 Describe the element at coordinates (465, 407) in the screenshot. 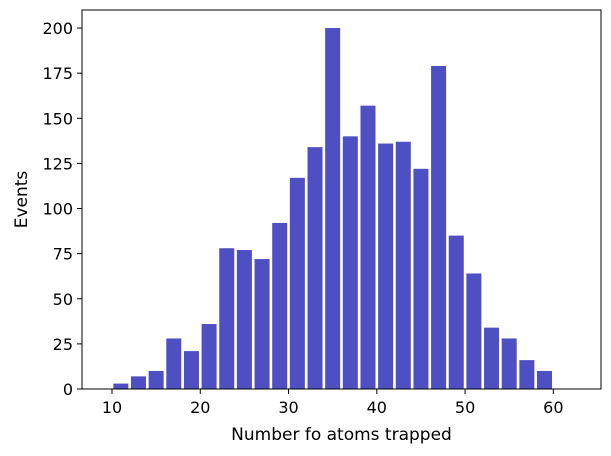

I see `x-tick-label: 50` at that location.